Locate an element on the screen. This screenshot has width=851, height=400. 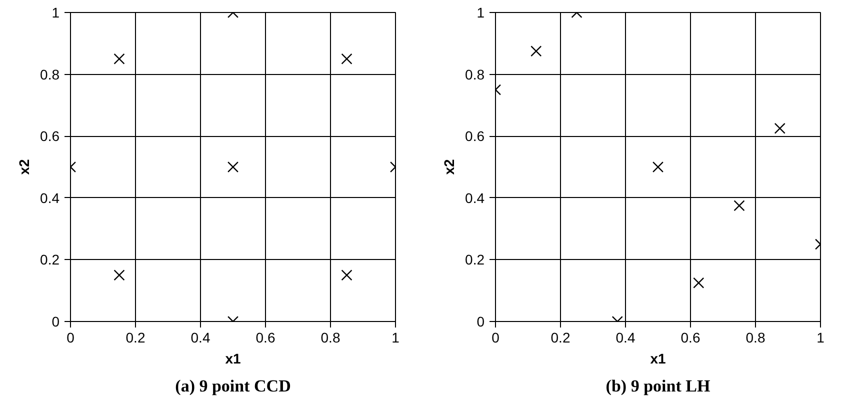
text: (b) 9 point LH is located at coordinates (658, 386).